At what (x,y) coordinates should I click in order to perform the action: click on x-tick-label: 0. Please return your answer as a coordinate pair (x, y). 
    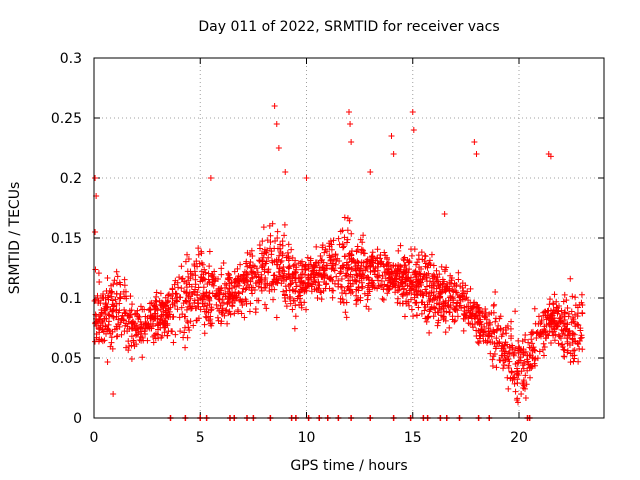
    Looking at the image, I should click on (94, 438).